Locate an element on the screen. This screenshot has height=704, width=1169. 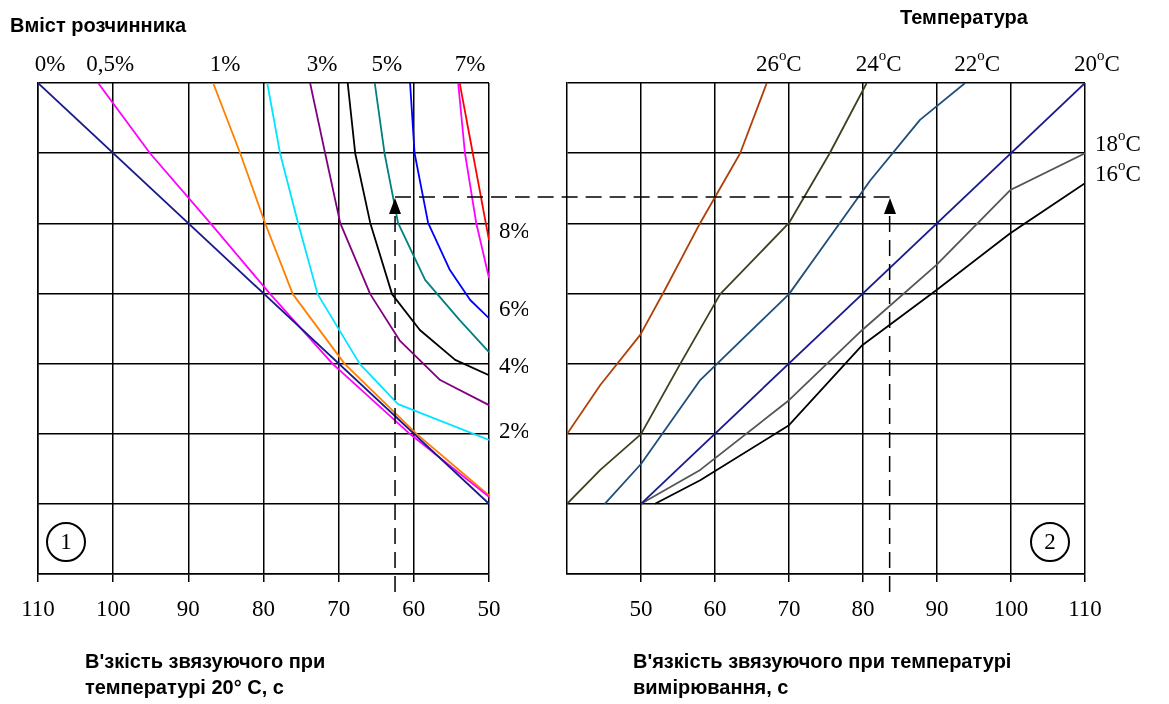
series-label: 4% is located at coordinates (514, 366).